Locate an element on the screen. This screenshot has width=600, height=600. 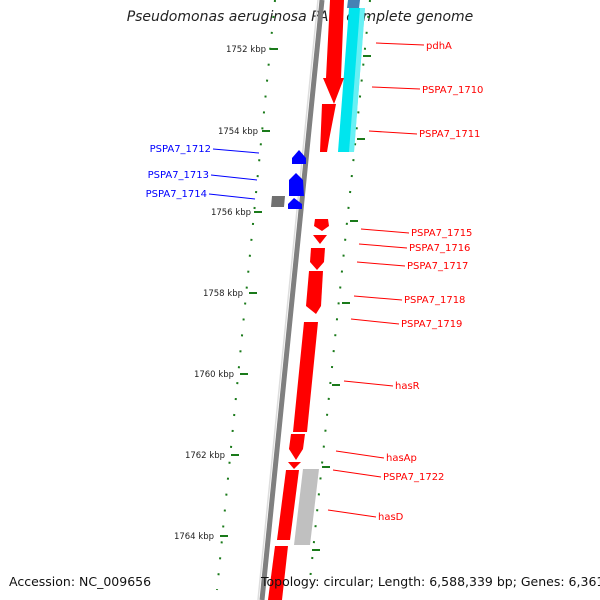
gene-label: PSPA7_1719 is located at coordinates (431, 324).